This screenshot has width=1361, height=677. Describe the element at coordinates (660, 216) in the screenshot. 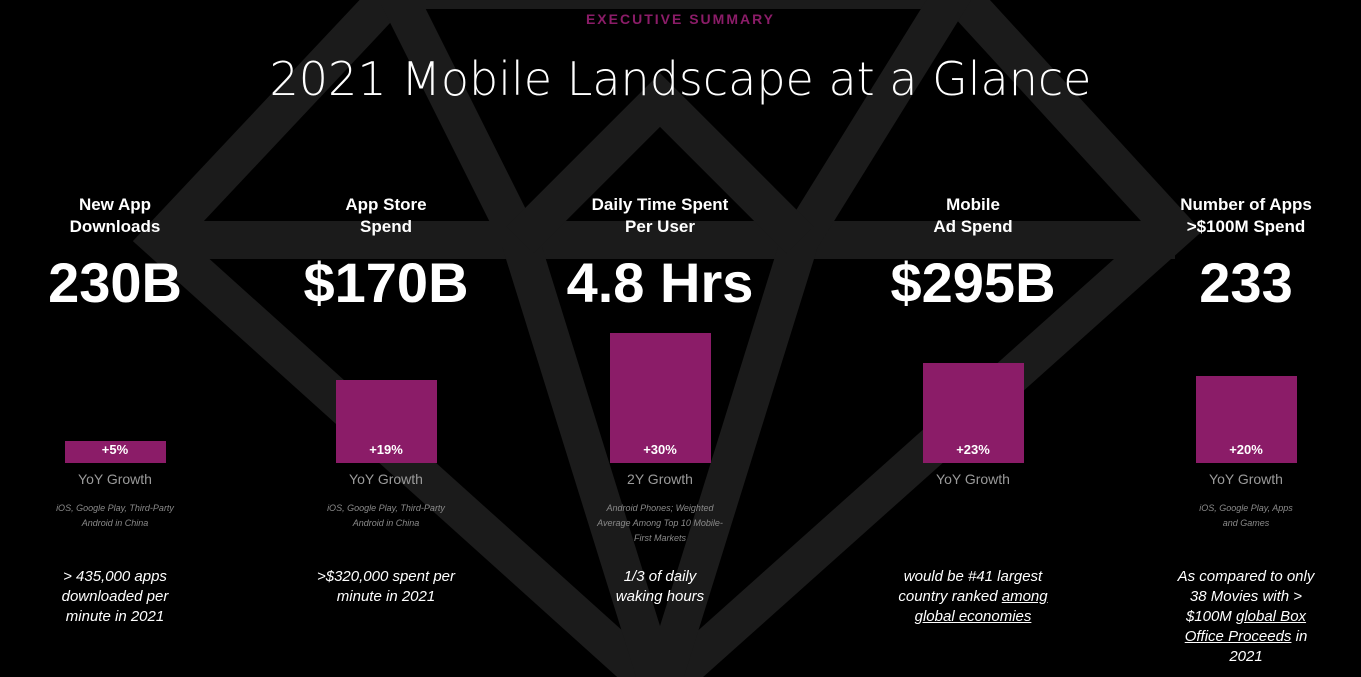

I see `column-title: Daily Time Spent Per User` at that location.